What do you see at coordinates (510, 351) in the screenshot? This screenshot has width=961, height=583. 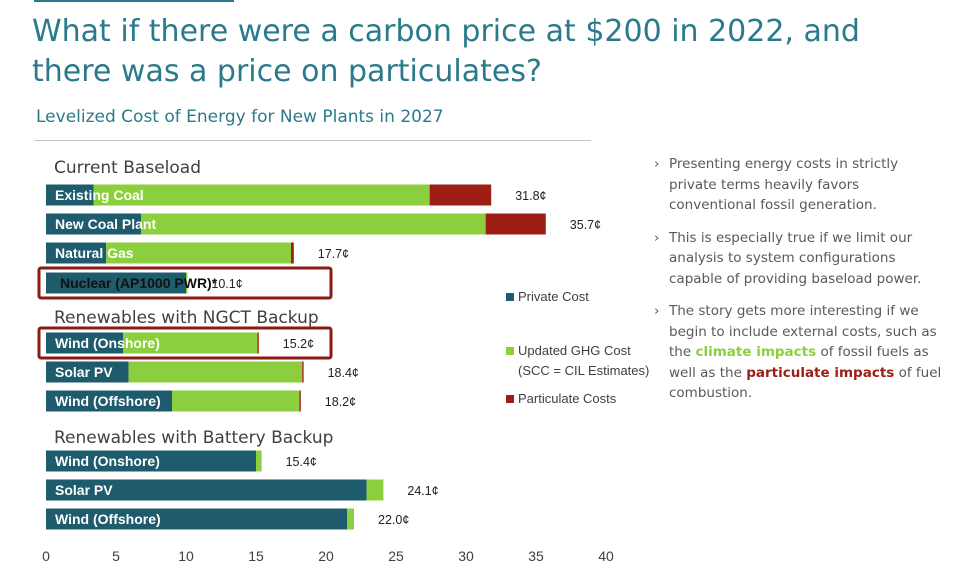 I see `legend-swatch-ghg` at bounding box center [510, 351].